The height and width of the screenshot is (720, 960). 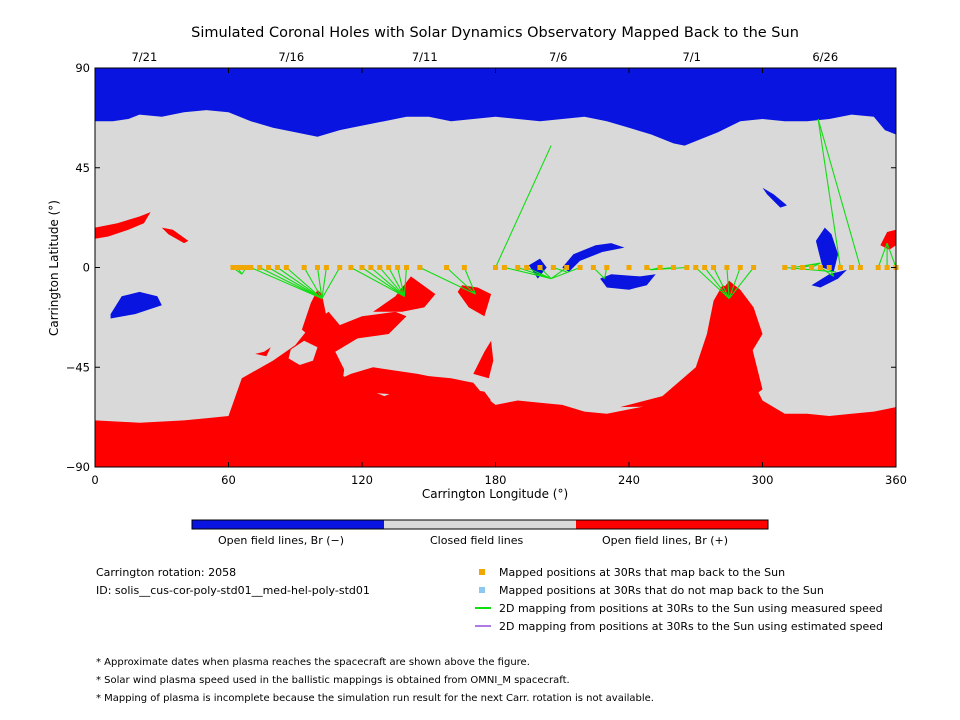 What do you see at coordinates (54, 268) in the screenshot?
I see `y-axis-label: Carrington Latitude (°)` at bounding box center [54, 268].